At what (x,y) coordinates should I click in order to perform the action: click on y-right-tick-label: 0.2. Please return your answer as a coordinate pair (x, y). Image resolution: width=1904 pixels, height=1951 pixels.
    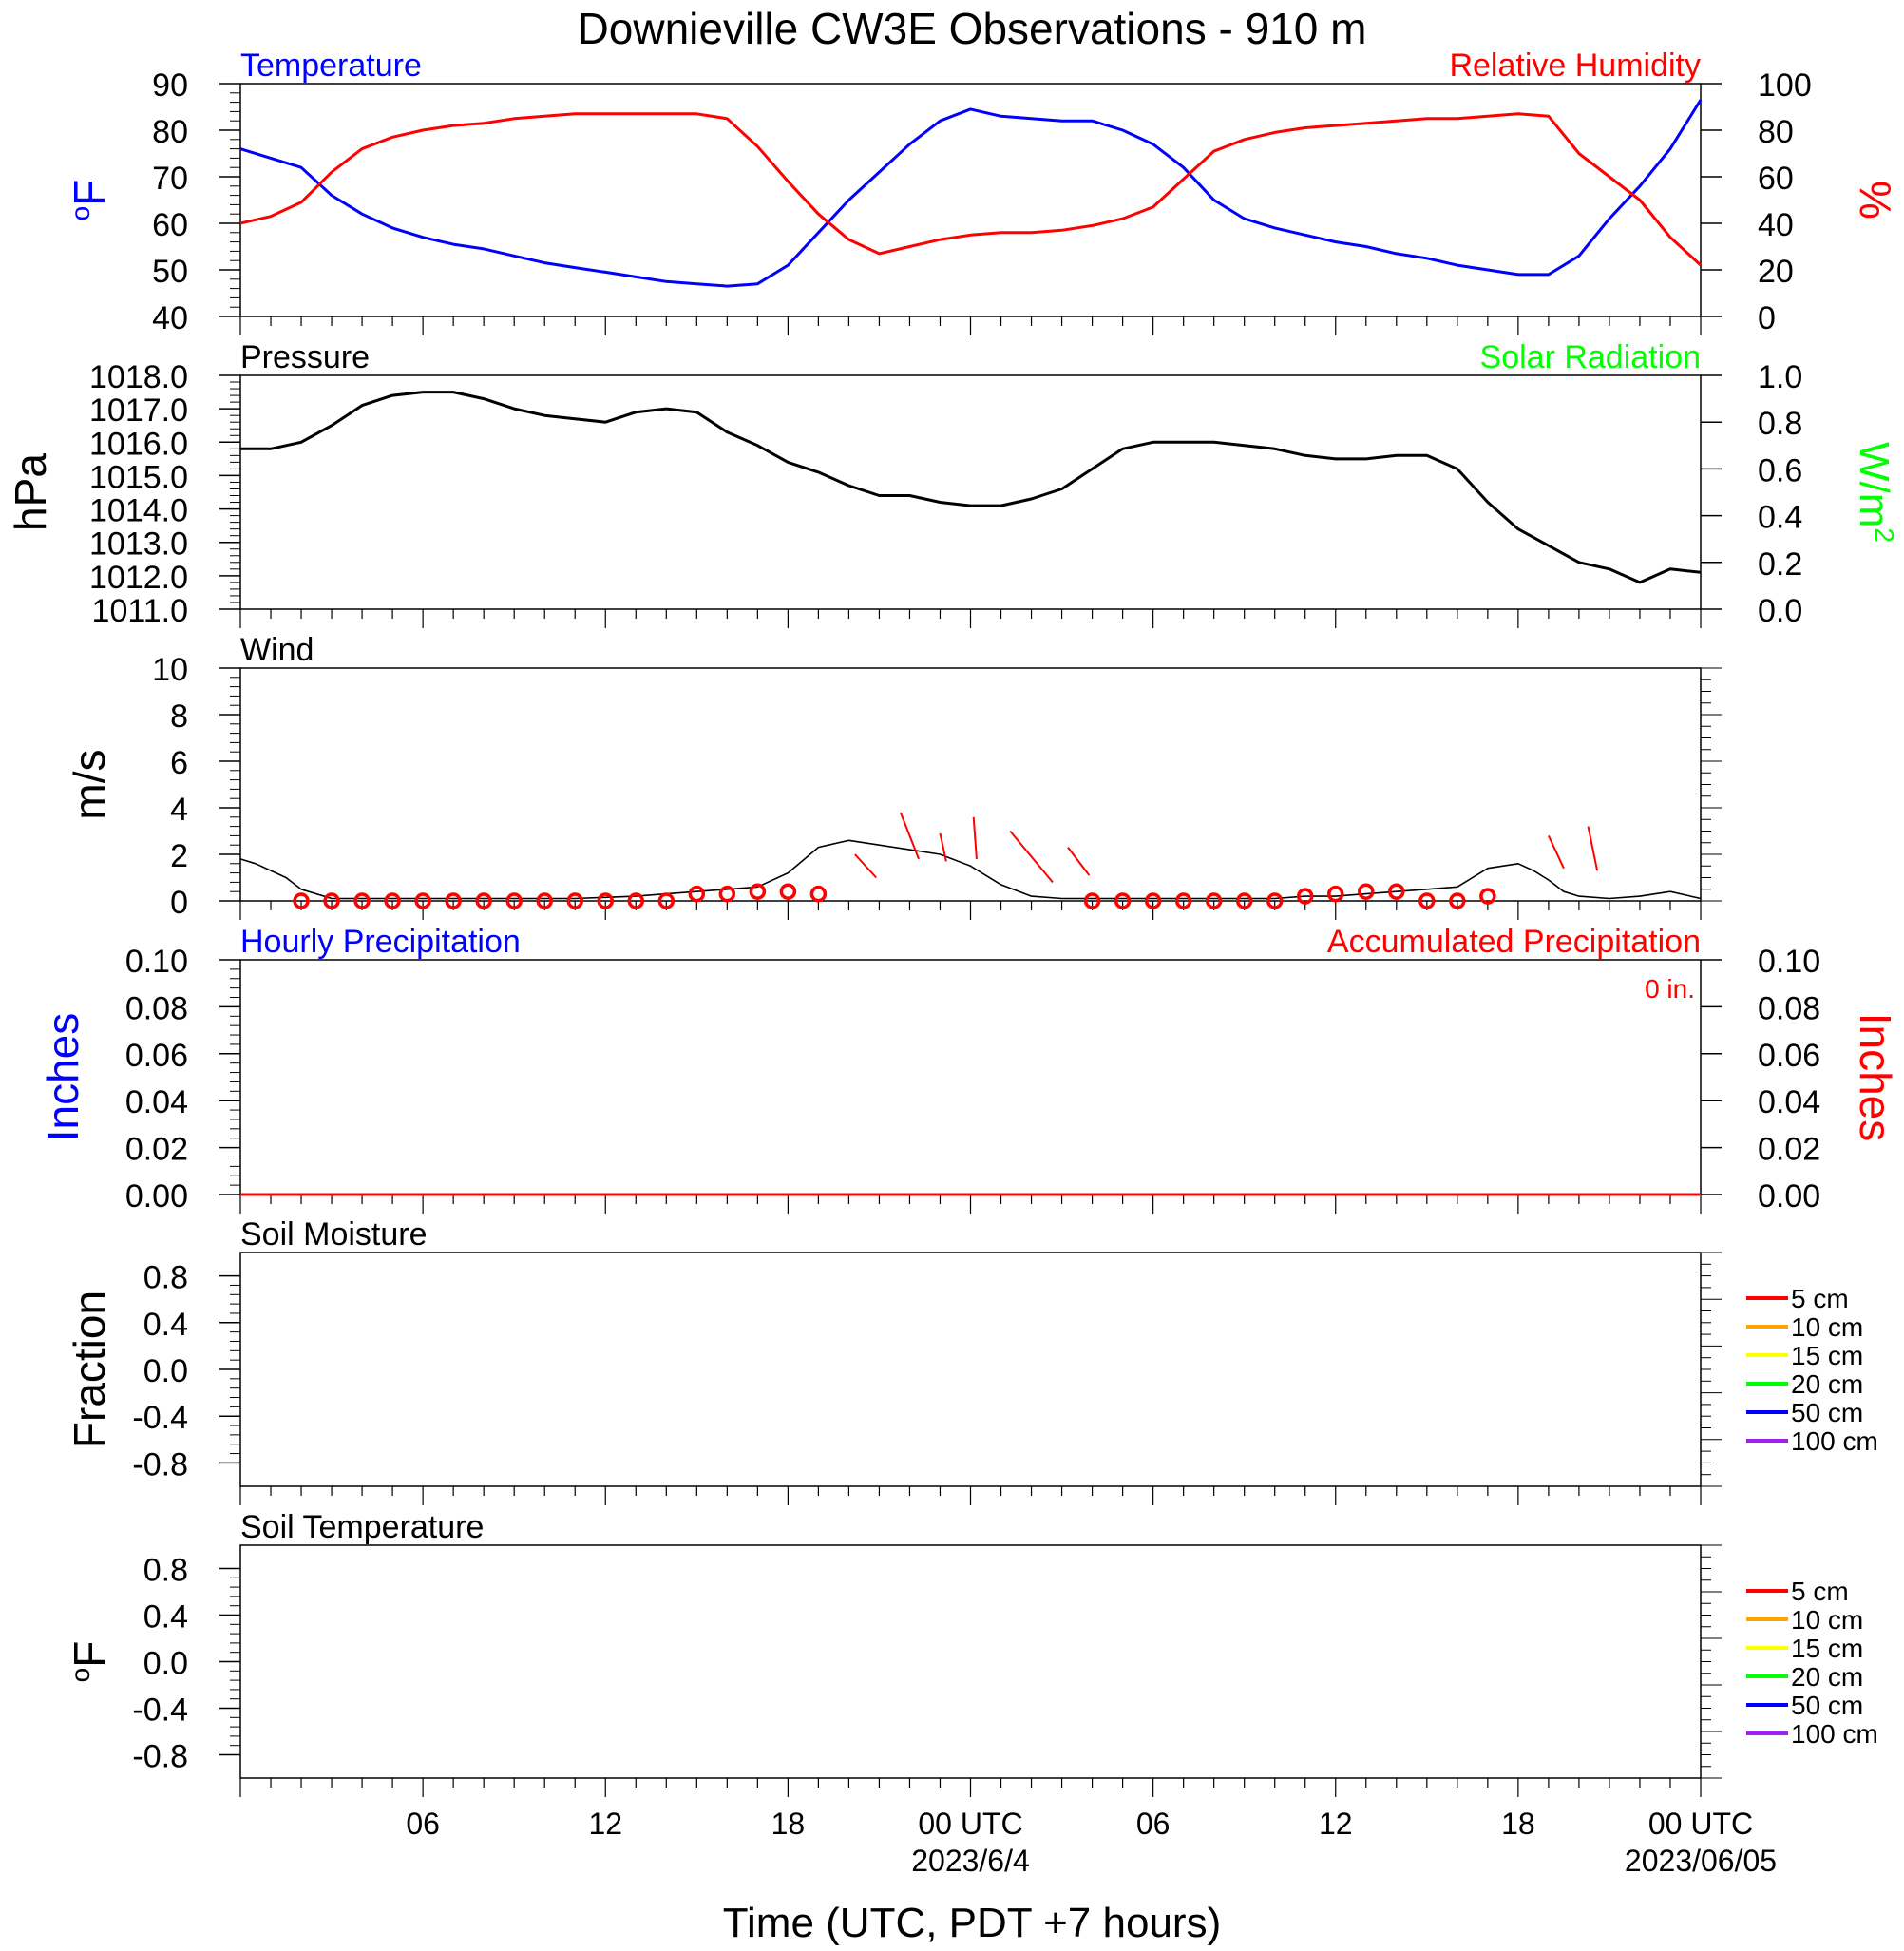
    Looking at the image, I should click on (1780, 564).